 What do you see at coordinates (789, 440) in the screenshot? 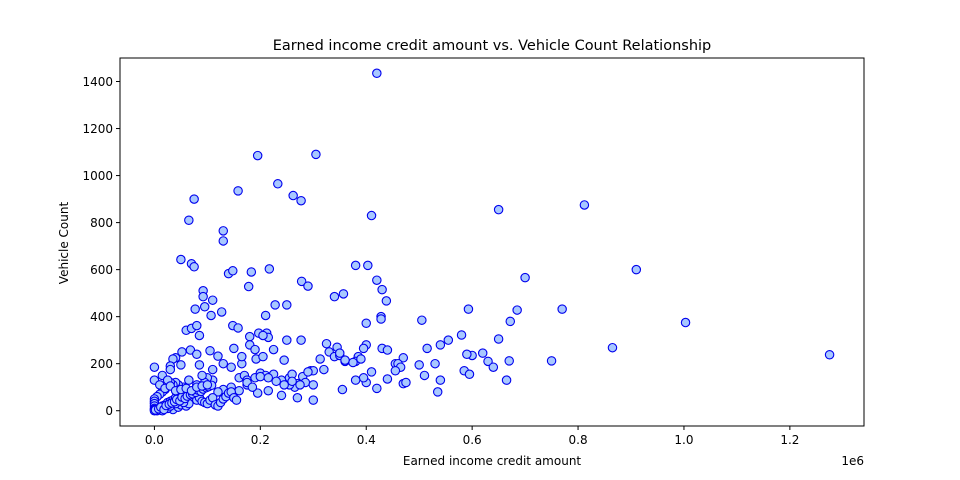
I see `x-tick-label: 1.2` at bounding box center [789, 440].